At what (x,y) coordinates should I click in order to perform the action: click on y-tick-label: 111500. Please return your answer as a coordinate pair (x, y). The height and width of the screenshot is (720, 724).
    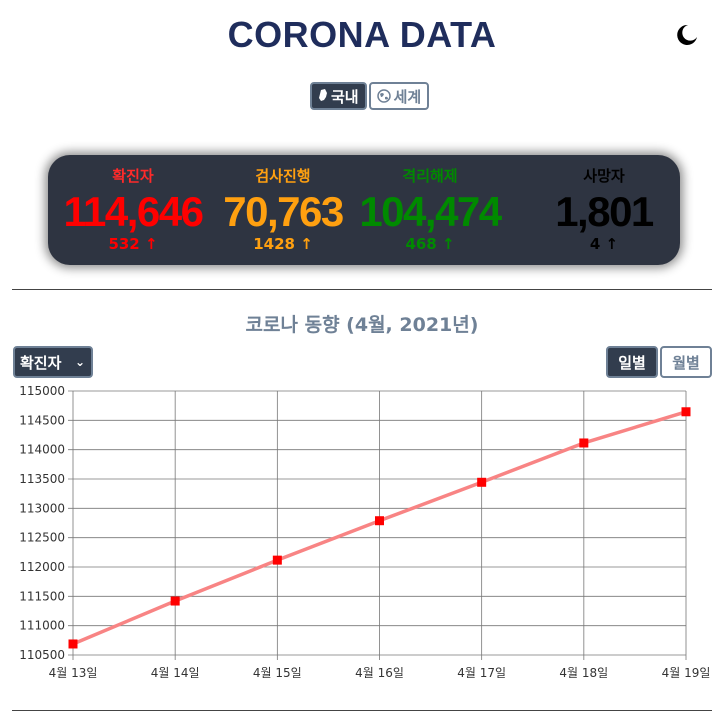
    Looking at the image, I should click on (42, 596).